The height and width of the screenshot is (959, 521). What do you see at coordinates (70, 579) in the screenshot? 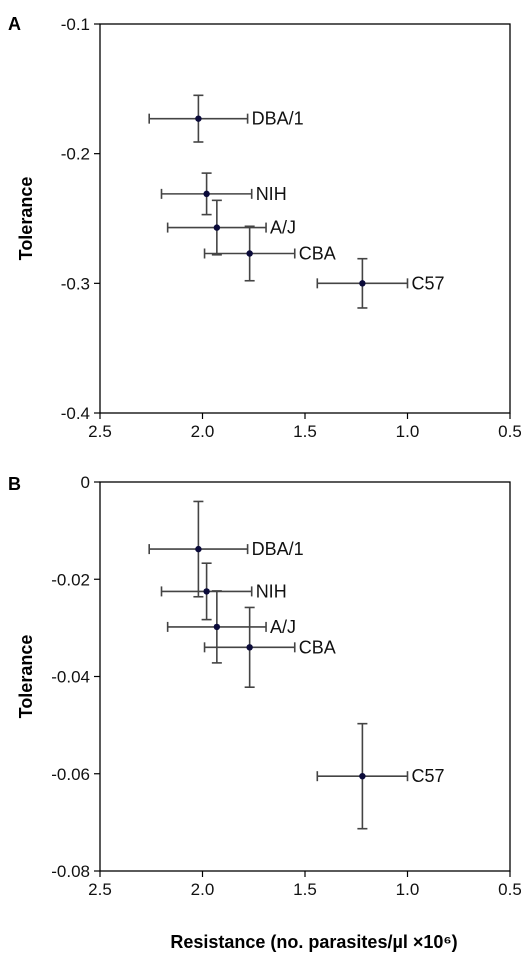
I see `y-tick-label: -0.02` at bounding box center [70, 579].